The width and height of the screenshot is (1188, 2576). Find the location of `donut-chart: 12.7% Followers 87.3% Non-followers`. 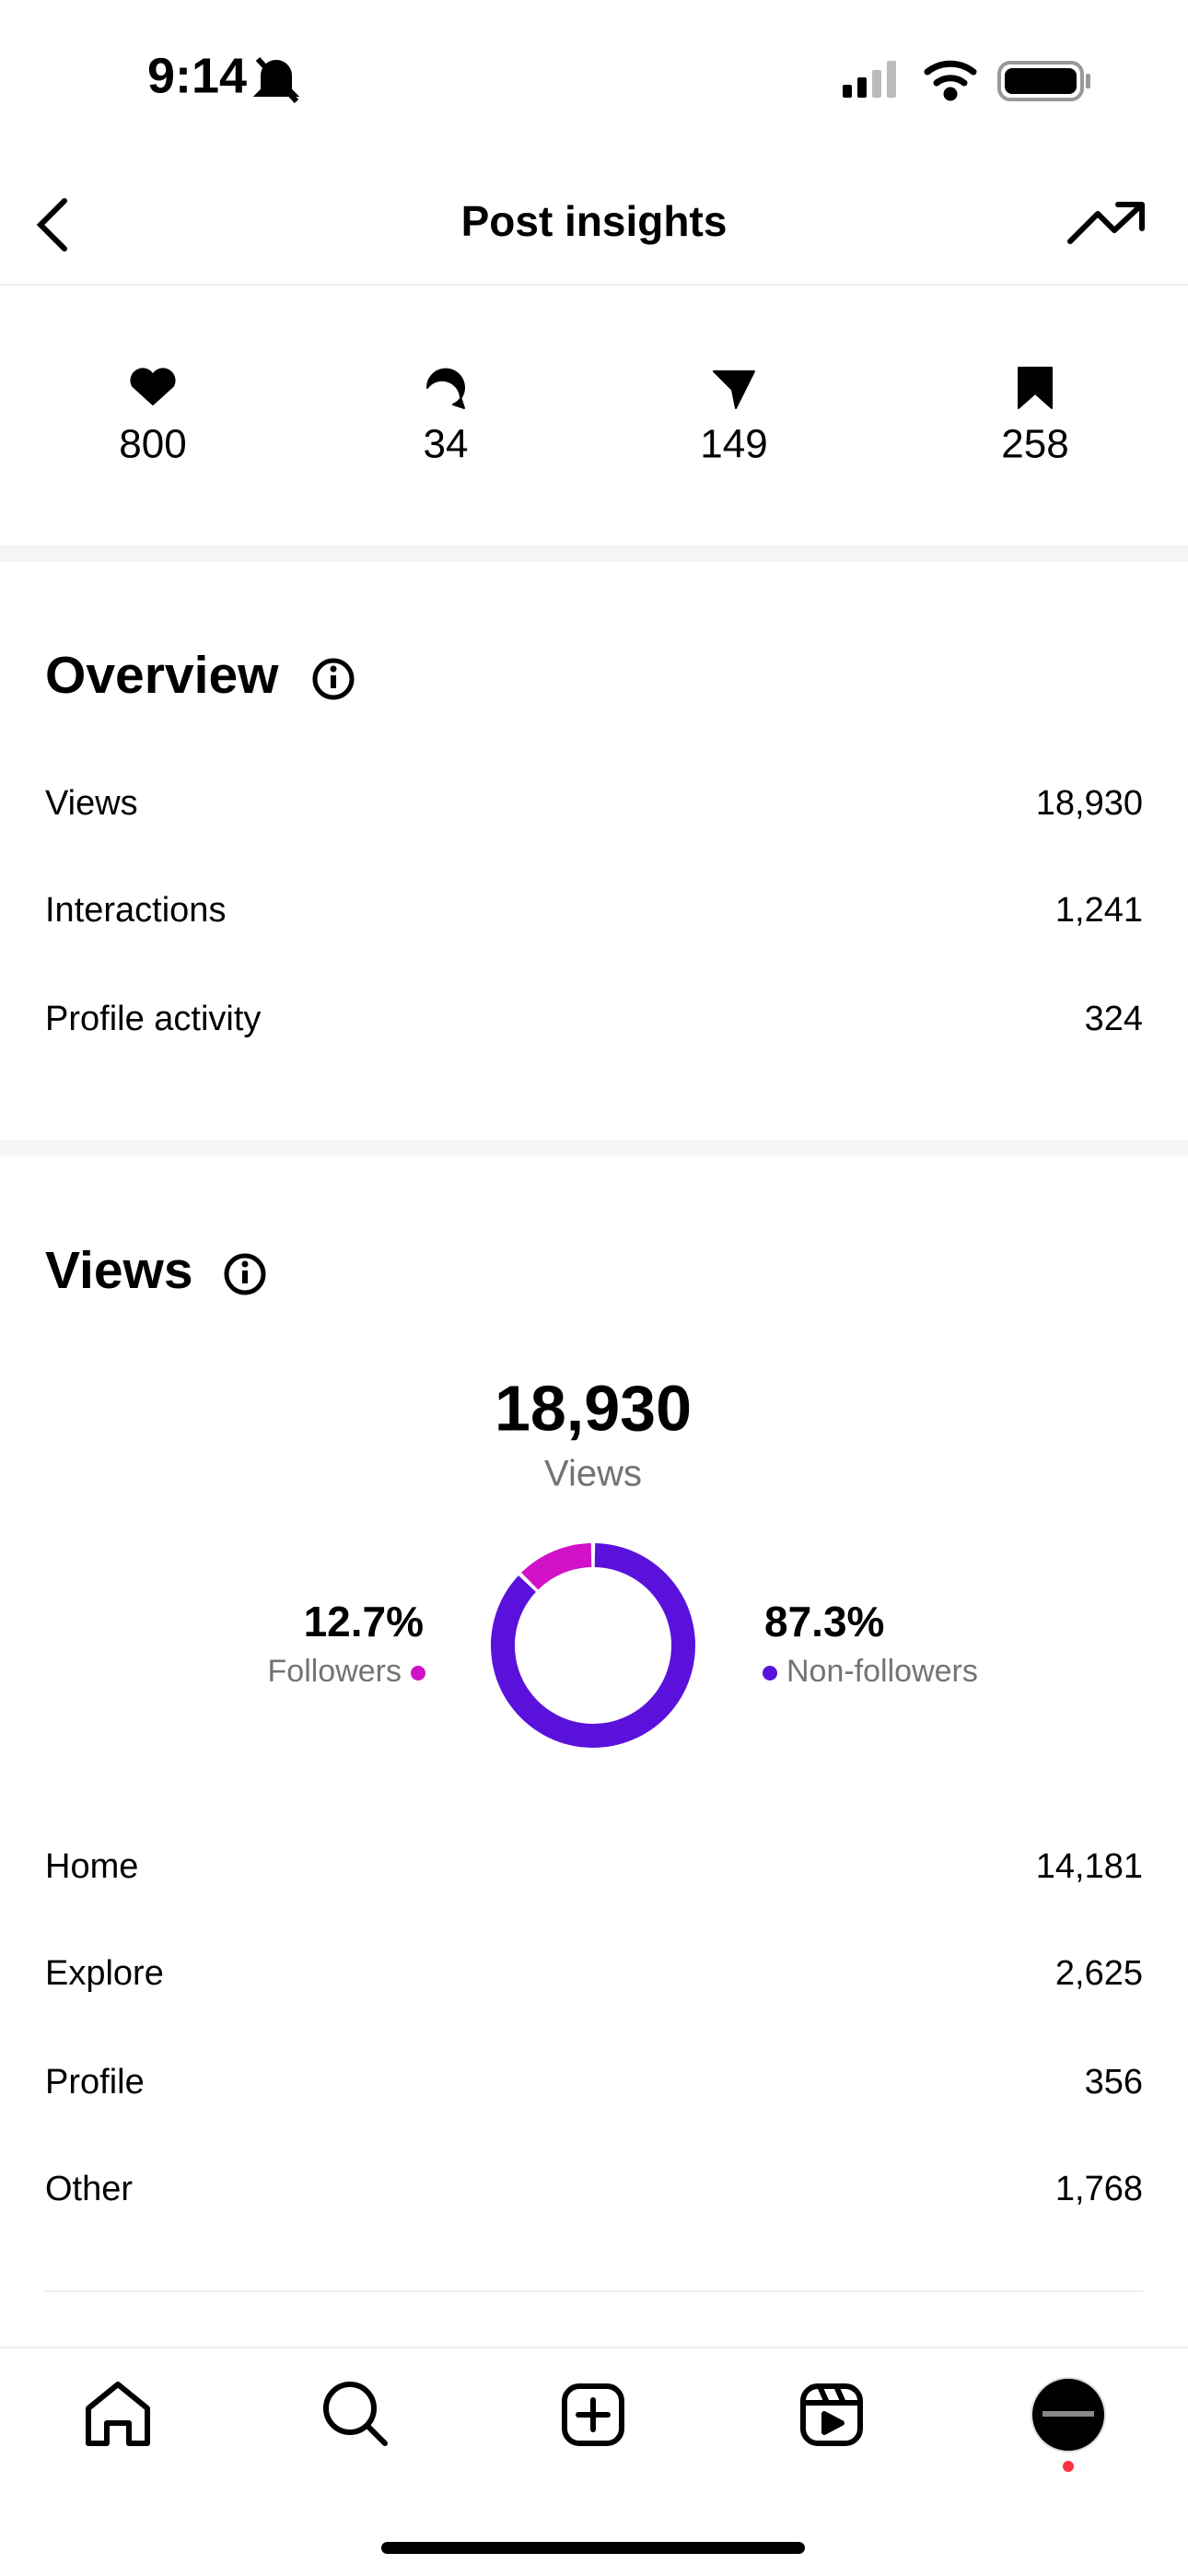

donut-chart: 12.7% Followers 87.3% Non-followers is located at coordinates (623, 1645).